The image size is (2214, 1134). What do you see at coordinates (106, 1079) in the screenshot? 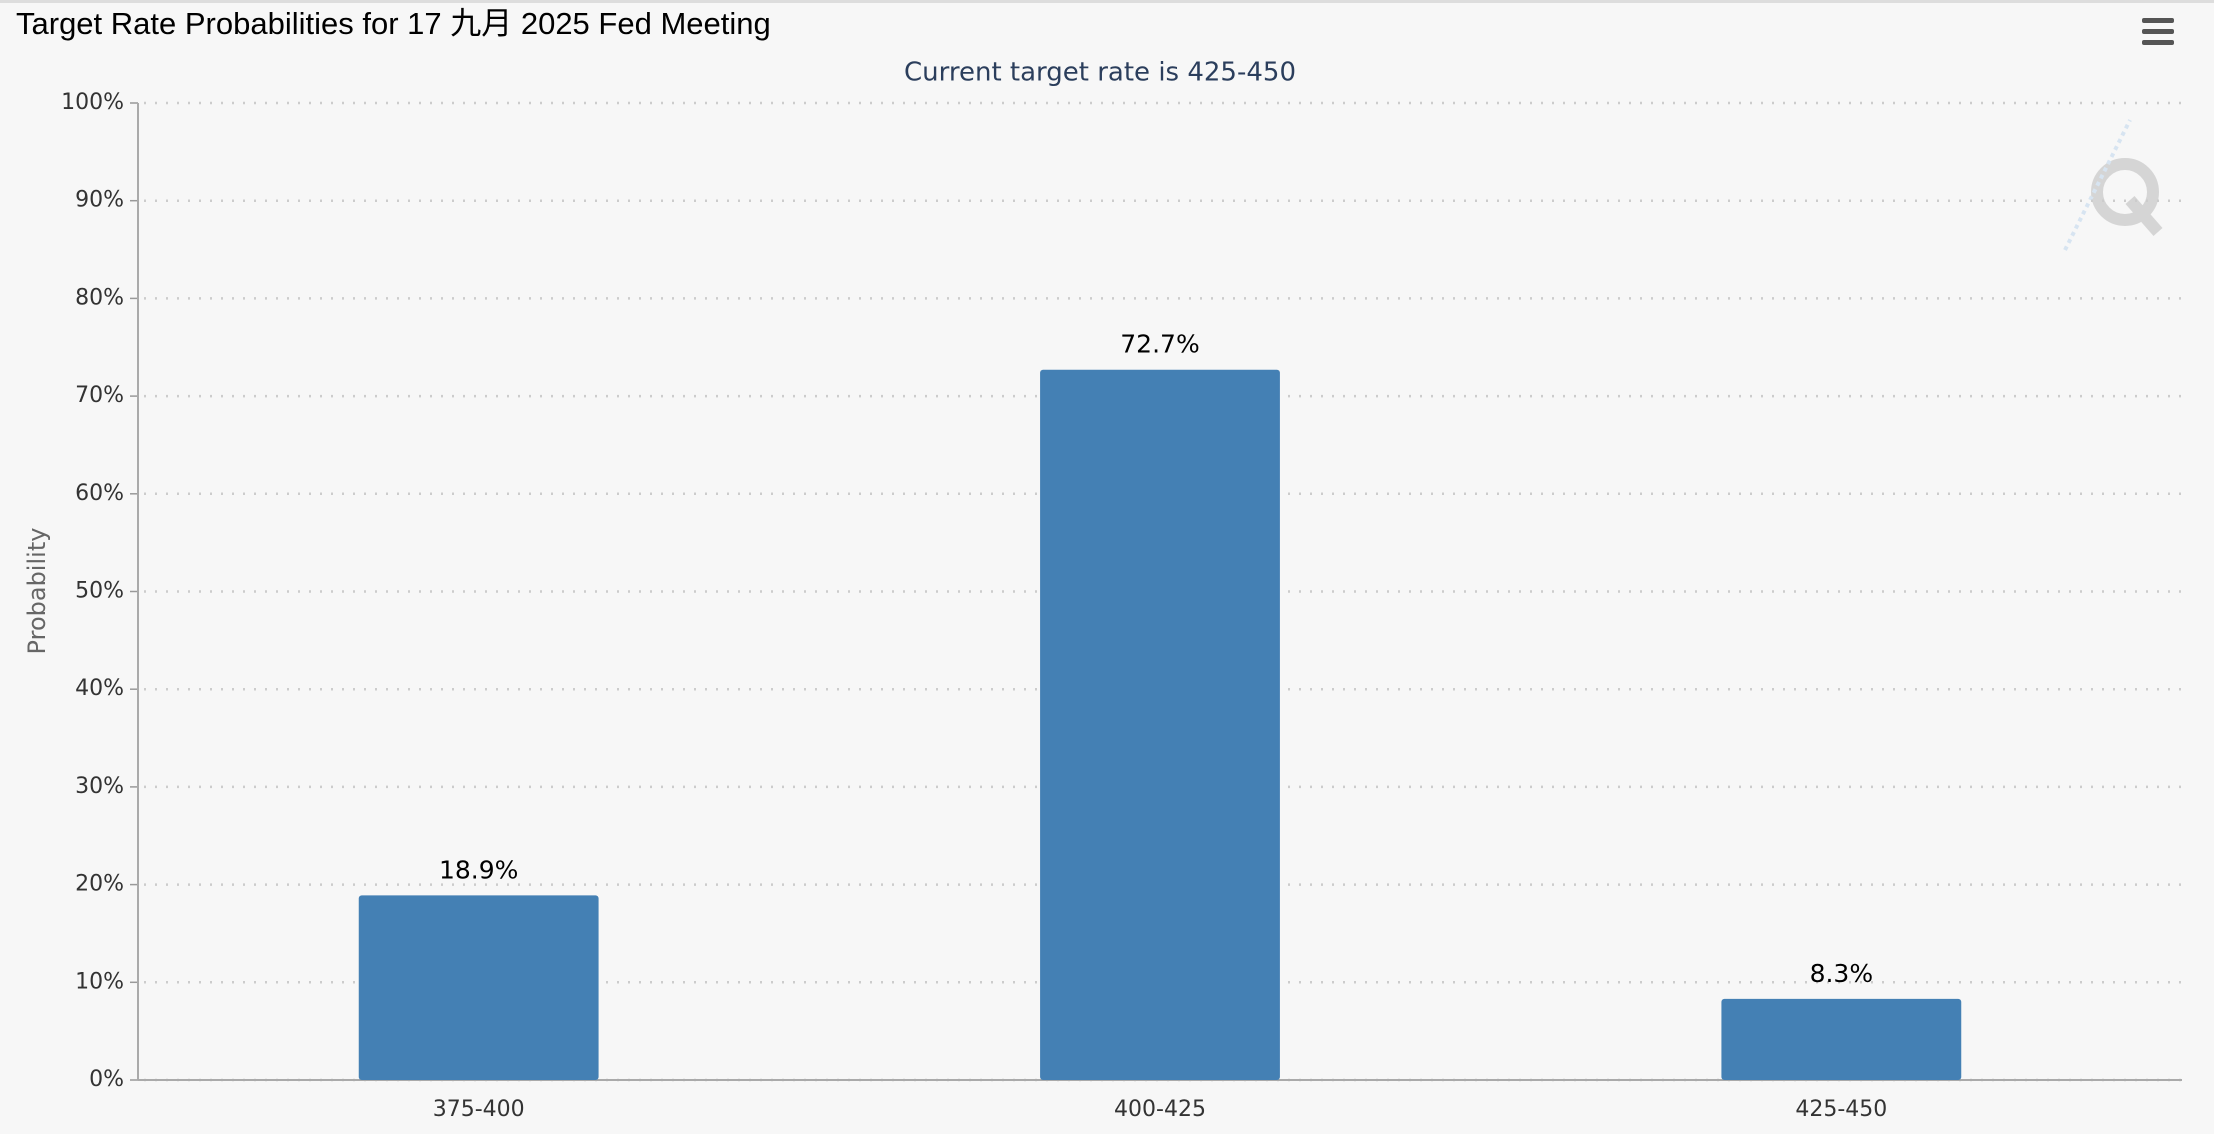
I see `y-tick-label: 0%` at bounding box center [106, 1079].